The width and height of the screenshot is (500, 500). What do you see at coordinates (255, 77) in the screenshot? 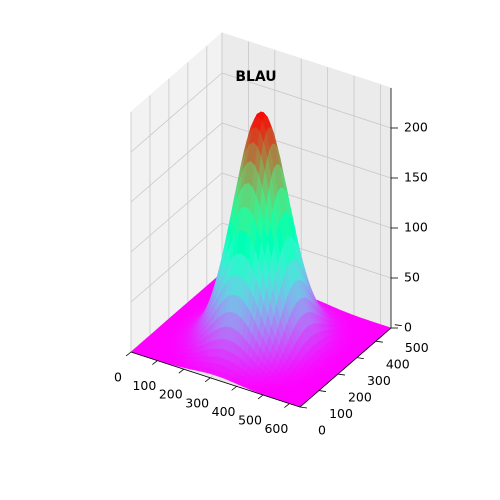
I see `chart-title: BLAU` at bounding box center [255, 77].